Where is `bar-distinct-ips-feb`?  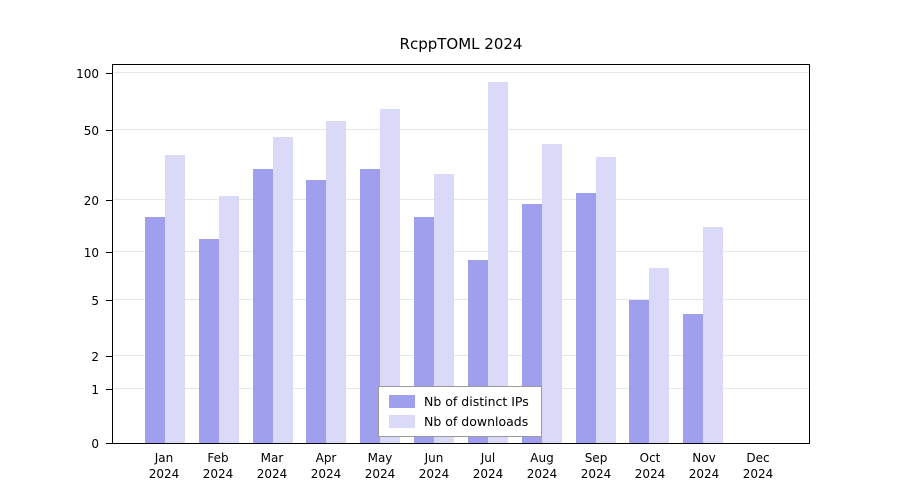 bar-distinct-ips-feb is located at coordinates (208, 341).